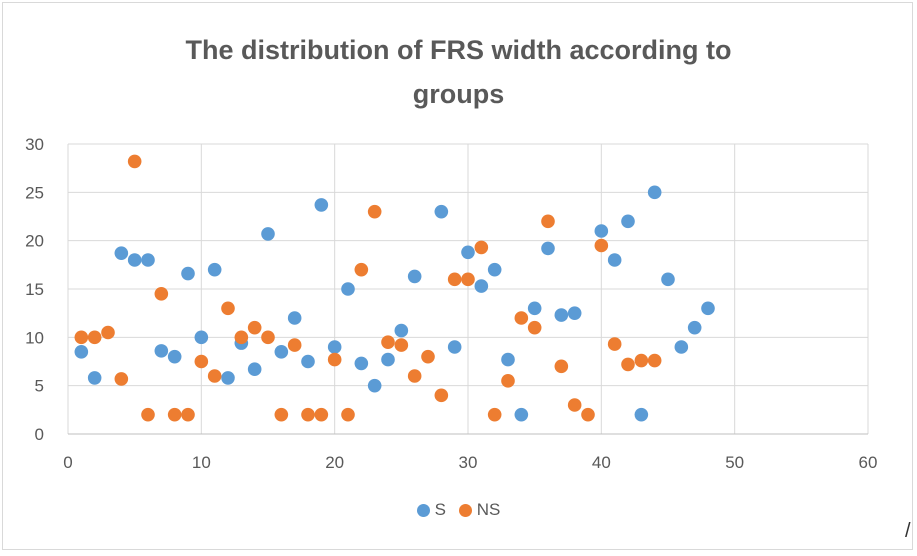  What do you see at coordinates (34, 192) in the screenshot?
I see `y-tick-label: 25` at bounding box center [34, 192].